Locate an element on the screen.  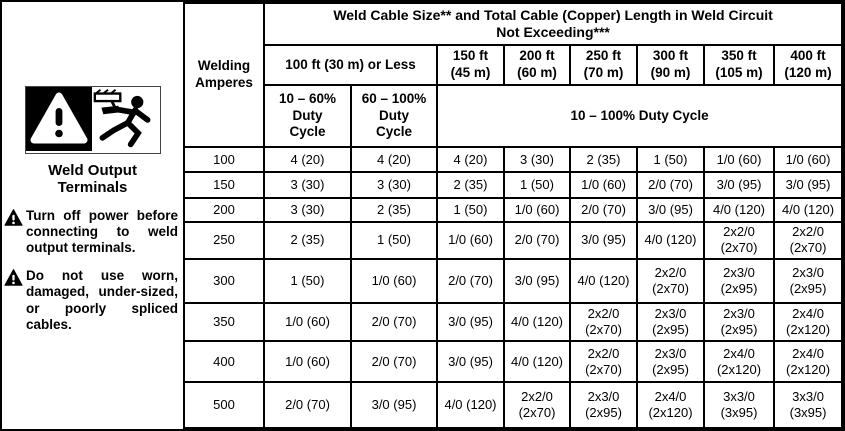
duty-cycle-header-cell: 10 – 60% Duty Cycle is located at coordinates (307, 116).